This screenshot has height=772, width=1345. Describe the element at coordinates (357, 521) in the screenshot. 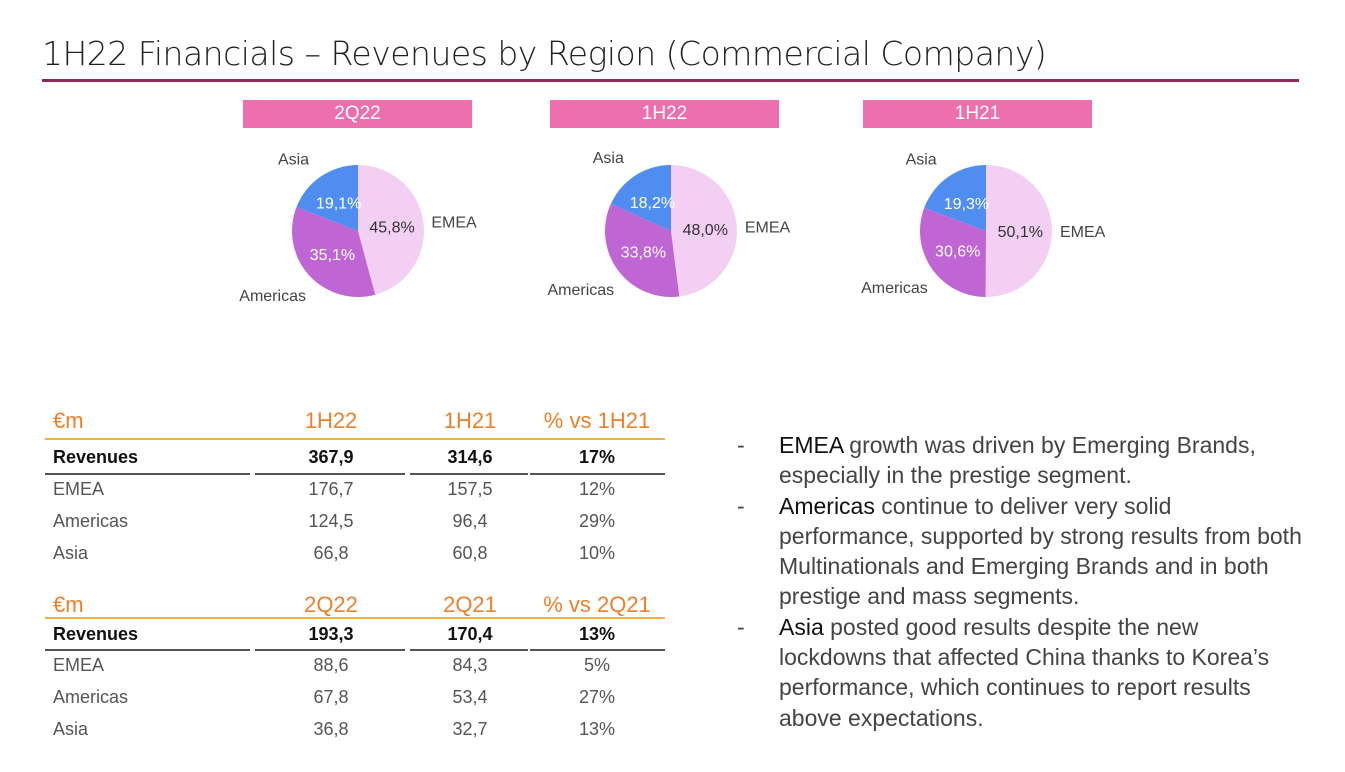

I see `table-row: Americas 124,5 96,4 29%` at that location.